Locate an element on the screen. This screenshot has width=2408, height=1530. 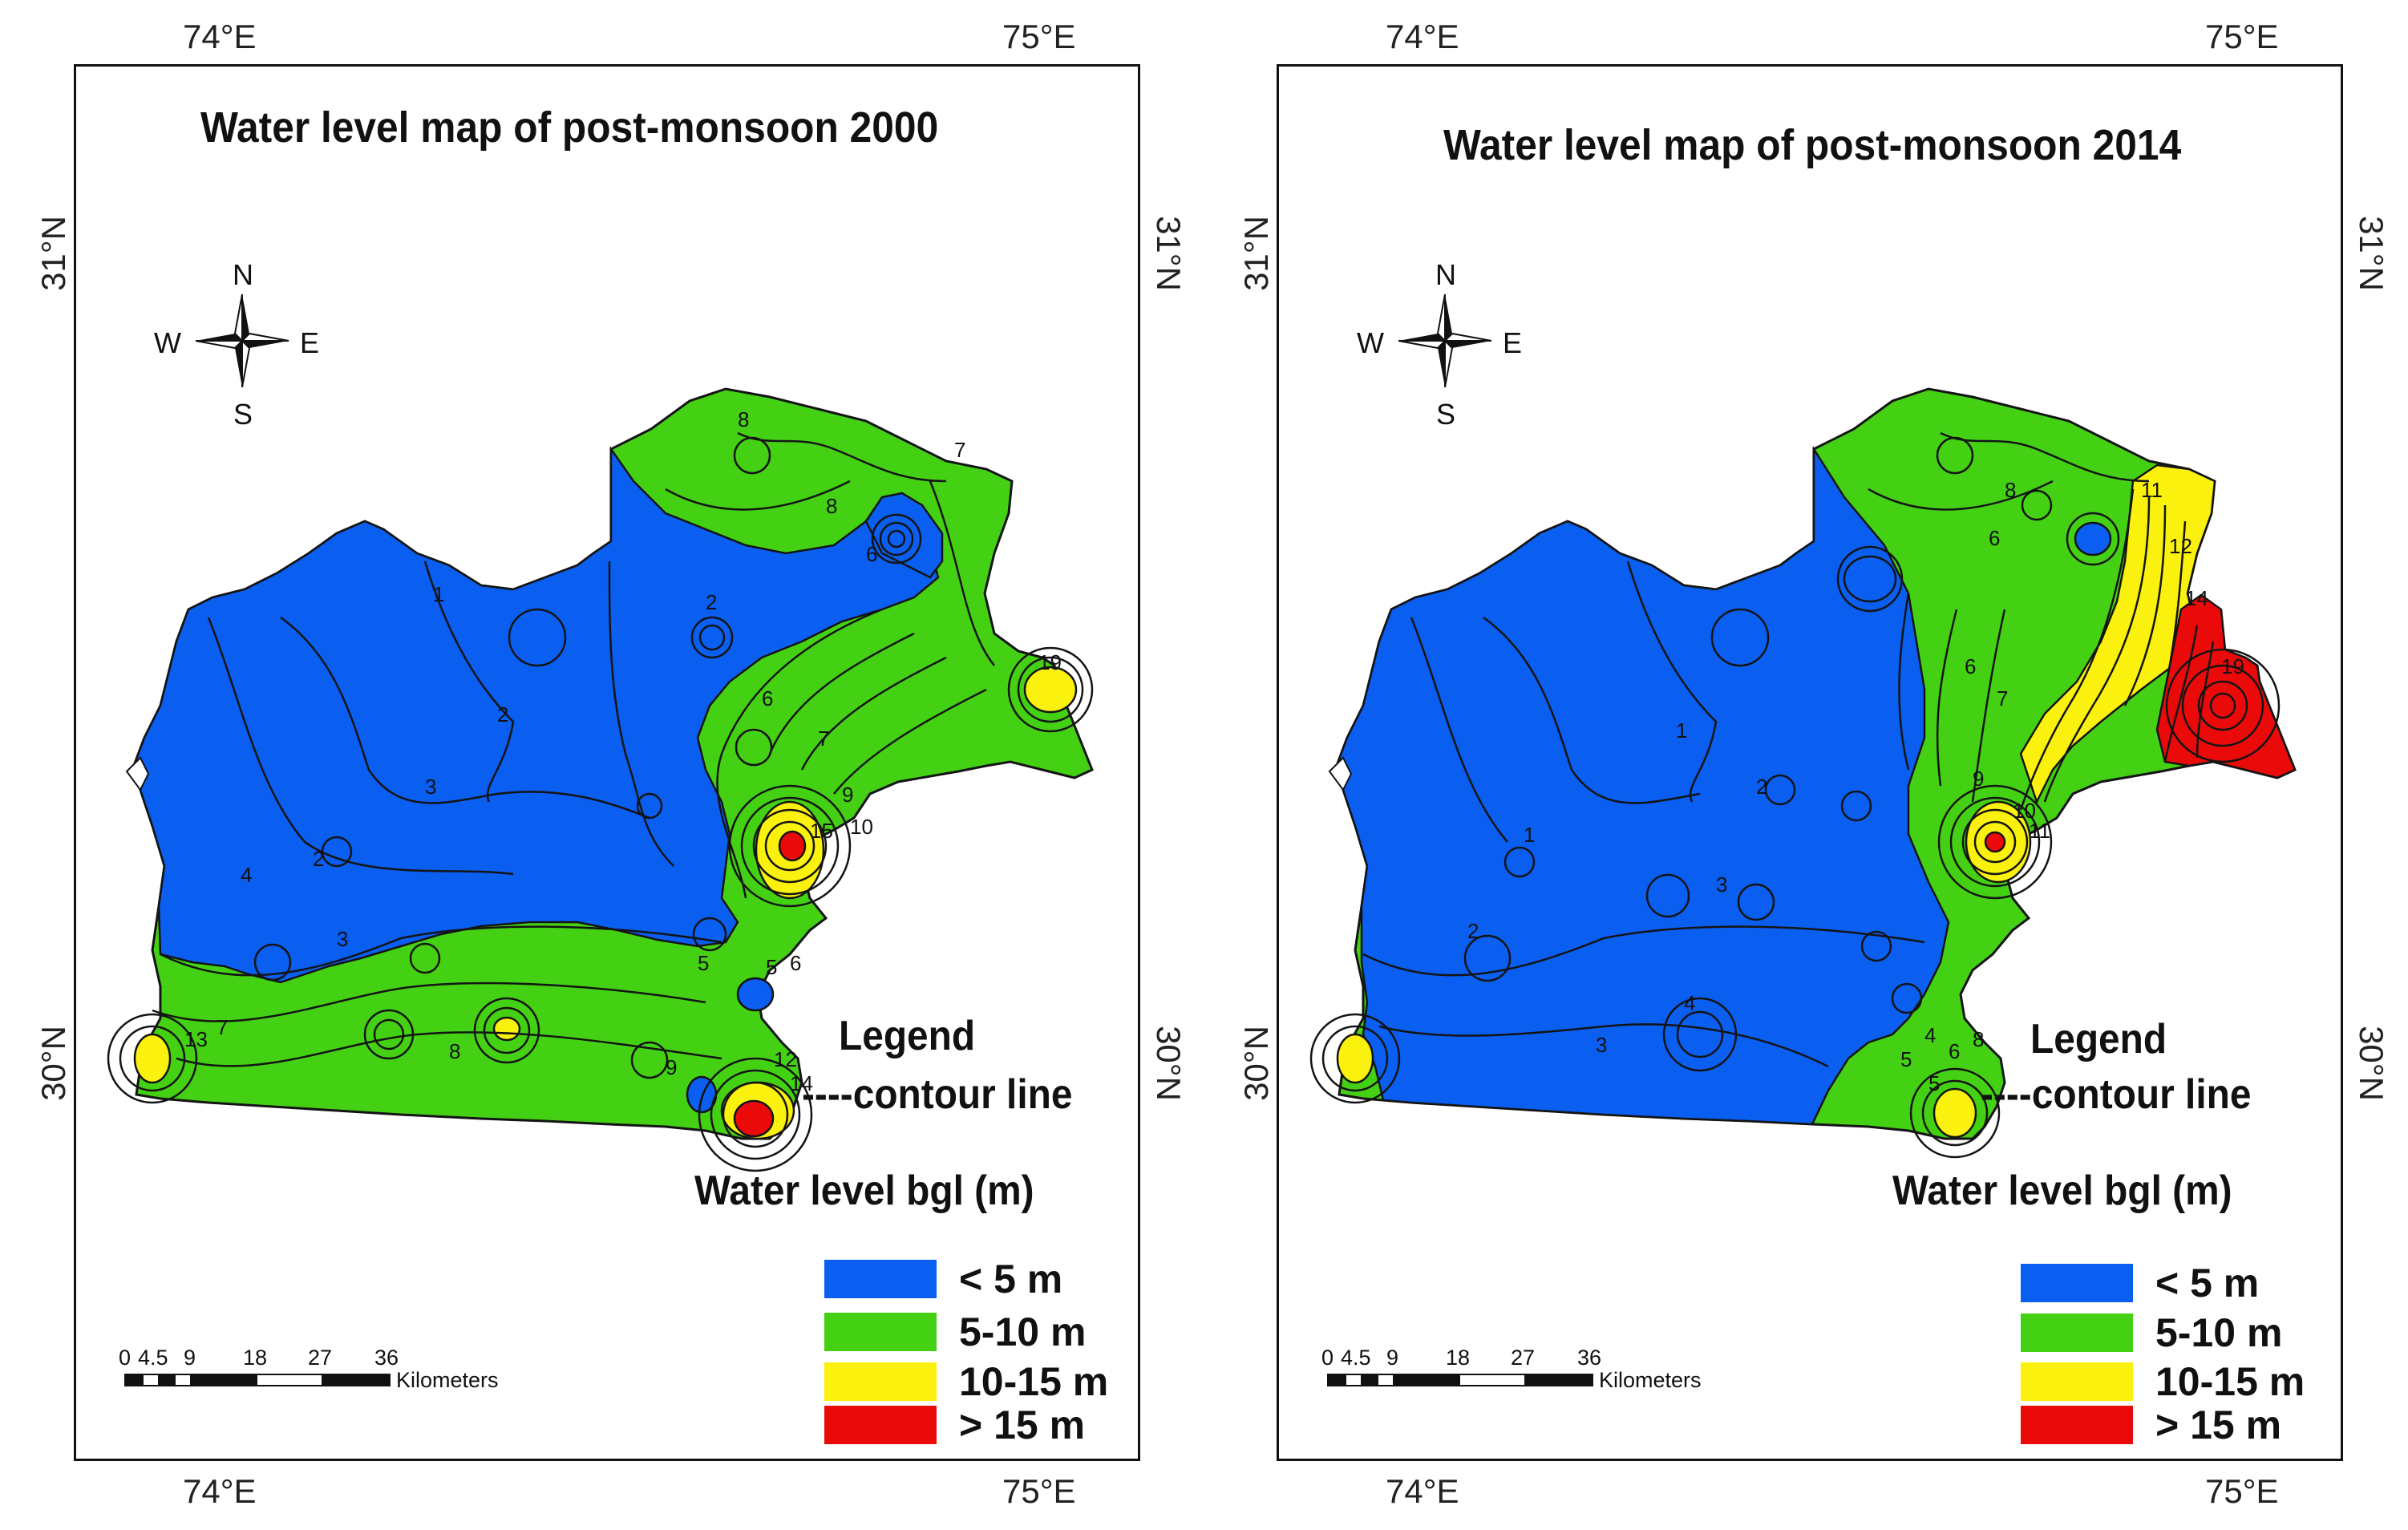
contour-label: 11 is located at coordinates (2152, 490).